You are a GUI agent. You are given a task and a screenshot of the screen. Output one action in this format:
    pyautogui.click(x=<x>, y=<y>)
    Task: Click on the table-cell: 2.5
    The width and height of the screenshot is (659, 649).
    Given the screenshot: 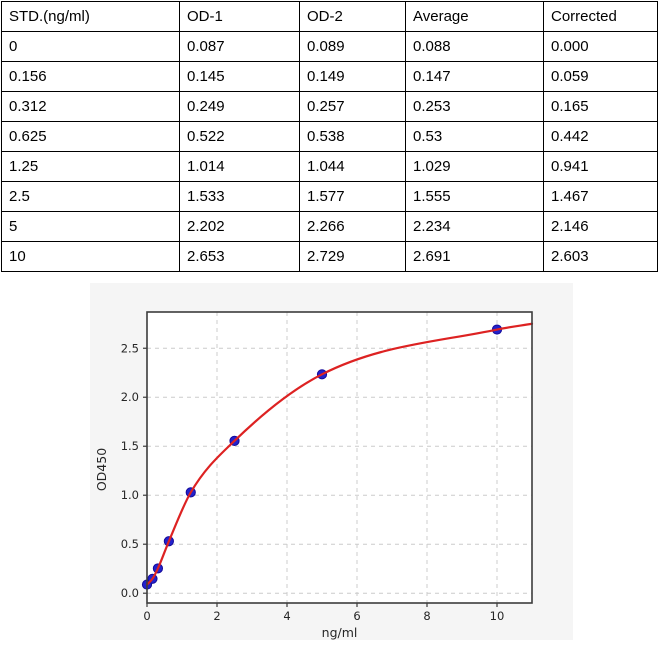 What is the action you would take?
    pyautogui.click(x=90, y=196)
    